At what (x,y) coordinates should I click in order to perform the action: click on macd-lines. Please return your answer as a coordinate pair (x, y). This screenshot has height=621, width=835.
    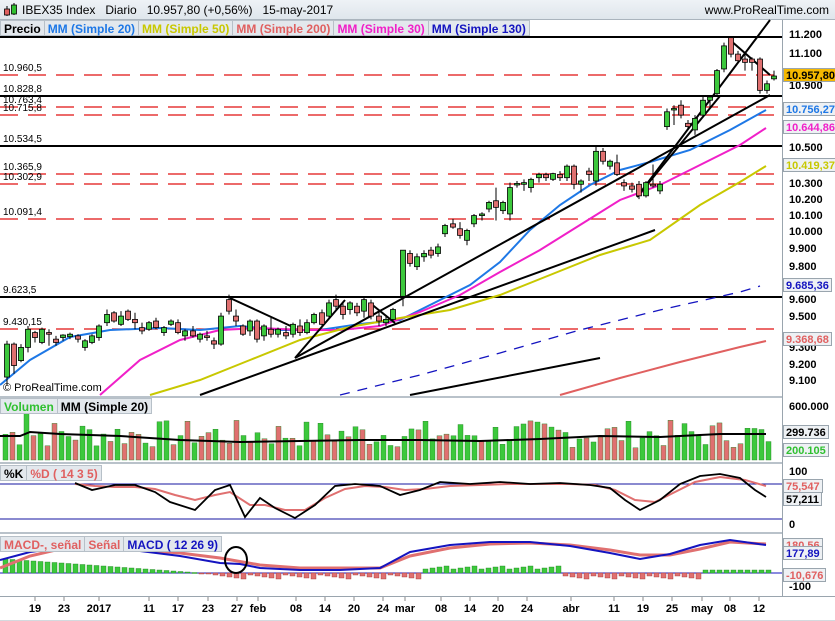
    Looking at the image, I should click on (391, 559).